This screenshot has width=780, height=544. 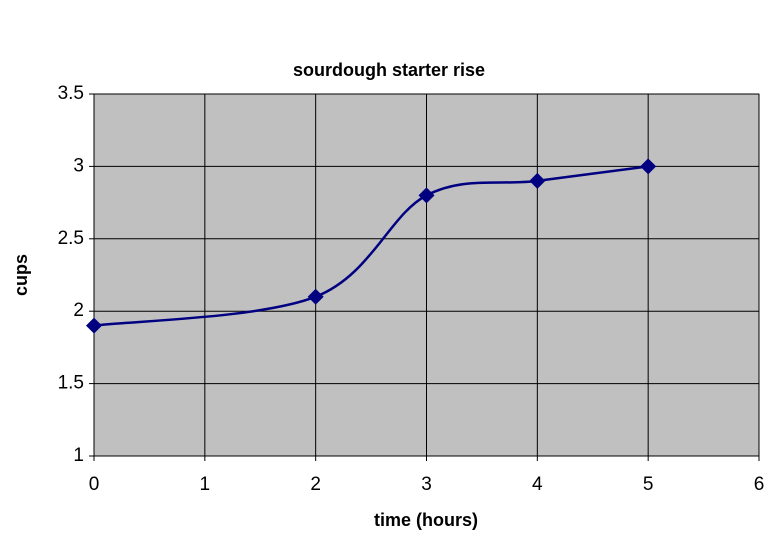 I want to click on y-tick-label: 3, so click(x=78, y=165).